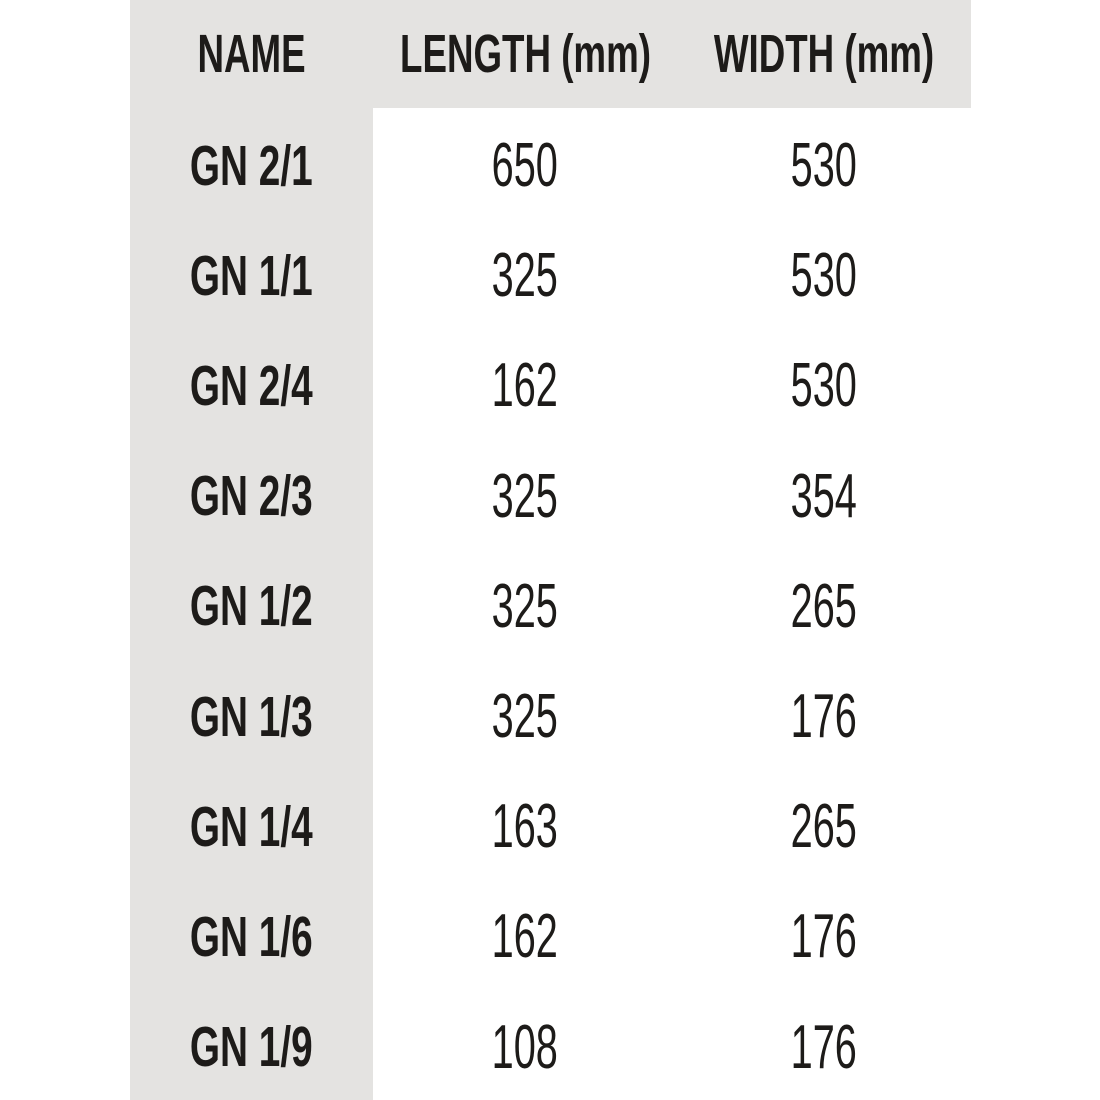  I want to click on row-name-text: GN 2/1, so click(251, 165).